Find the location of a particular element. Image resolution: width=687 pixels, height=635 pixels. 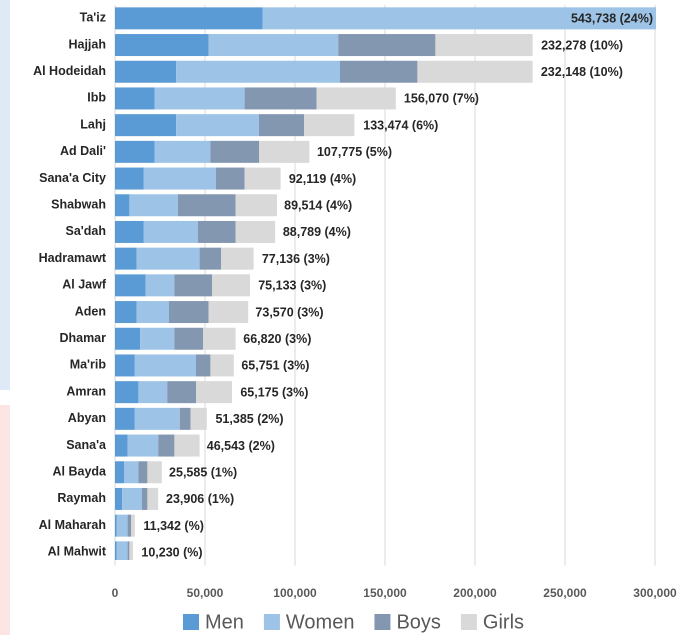

total-label: 156,070 (7%) is located at coordinates (441, 99).